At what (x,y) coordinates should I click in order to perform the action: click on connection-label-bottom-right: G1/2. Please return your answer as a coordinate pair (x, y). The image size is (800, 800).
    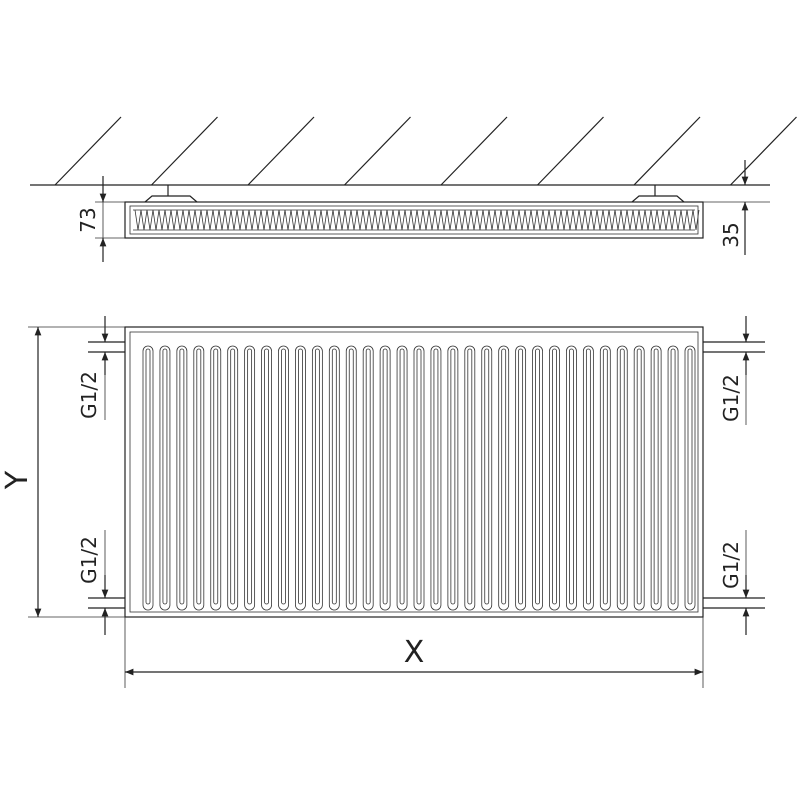
    Looking at the image, I should click on (731, 565).